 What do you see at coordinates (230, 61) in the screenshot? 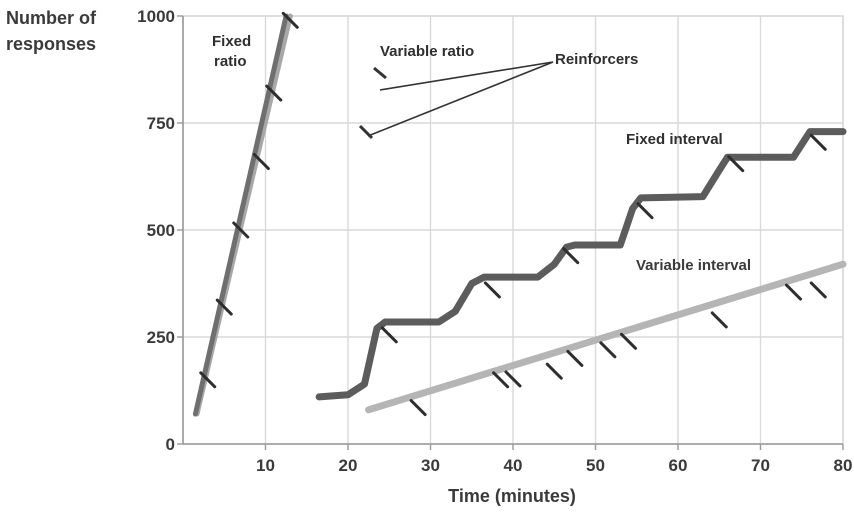
I see `fixed-ratio-label-line2: ratio` at bounding box center [230, 61].